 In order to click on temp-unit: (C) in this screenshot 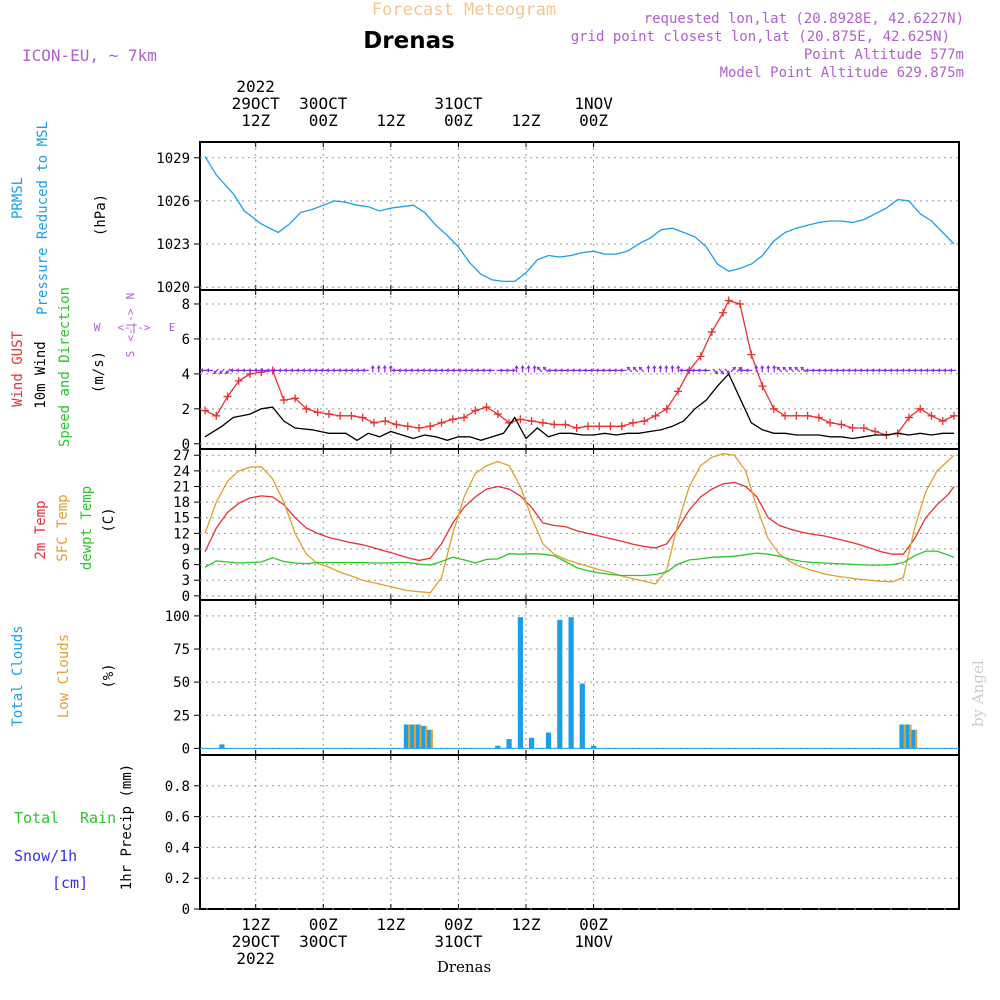, I will do `click(109, 519)`.